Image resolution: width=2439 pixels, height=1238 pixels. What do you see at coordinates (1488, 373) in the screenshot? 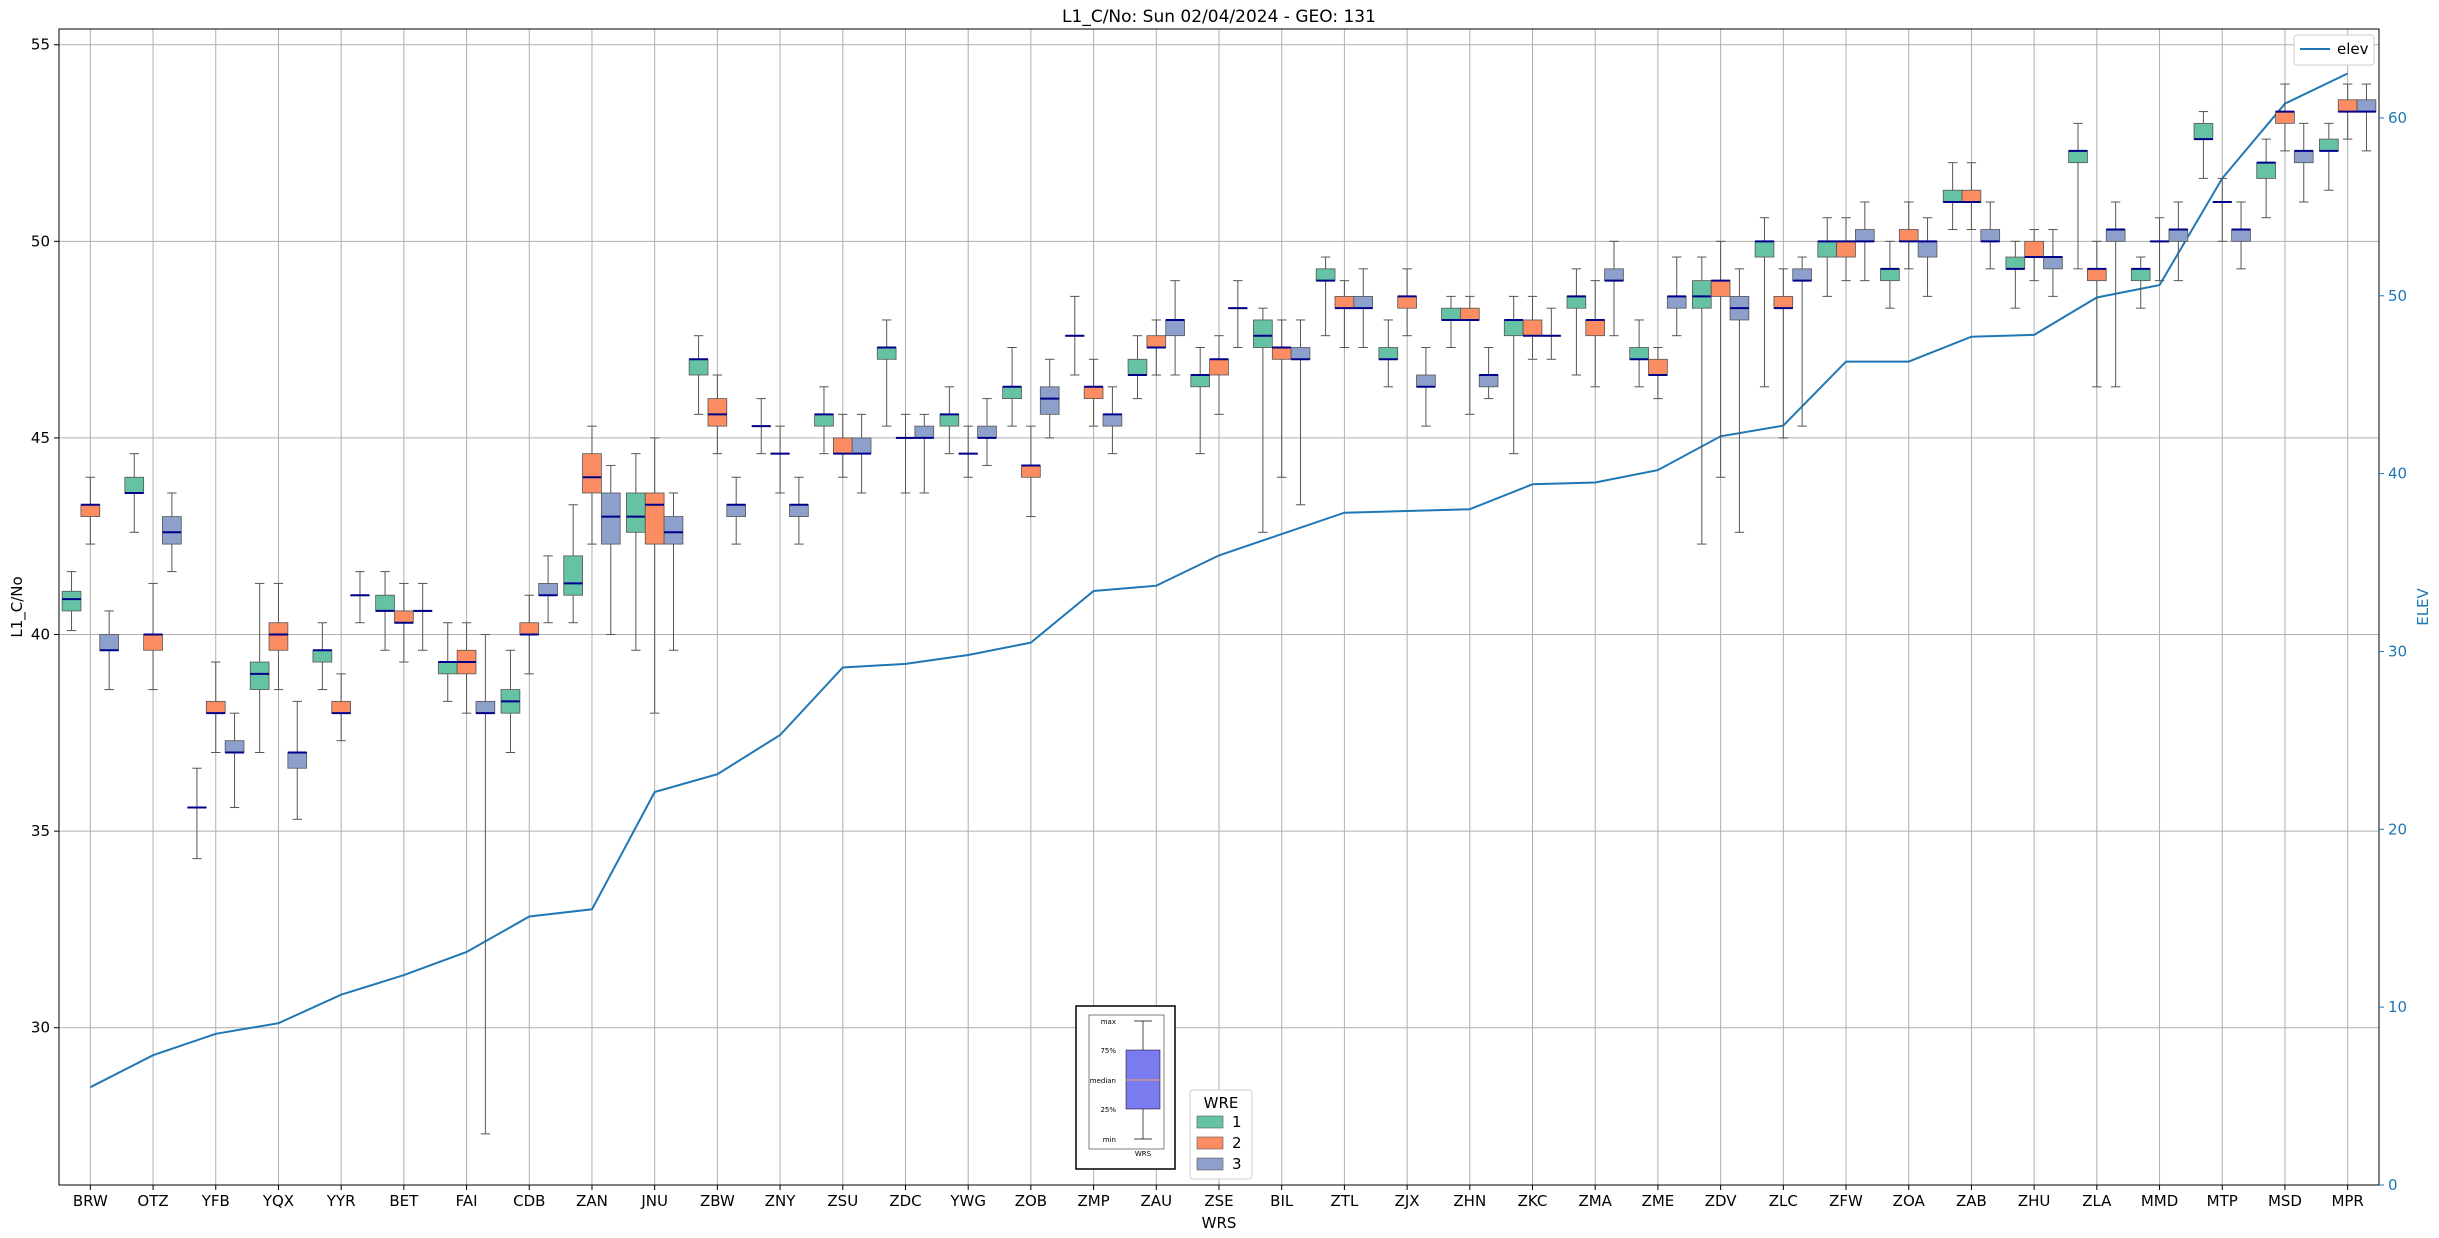
I see `box-zhn-wre3` at bounding box center [1488, 373].